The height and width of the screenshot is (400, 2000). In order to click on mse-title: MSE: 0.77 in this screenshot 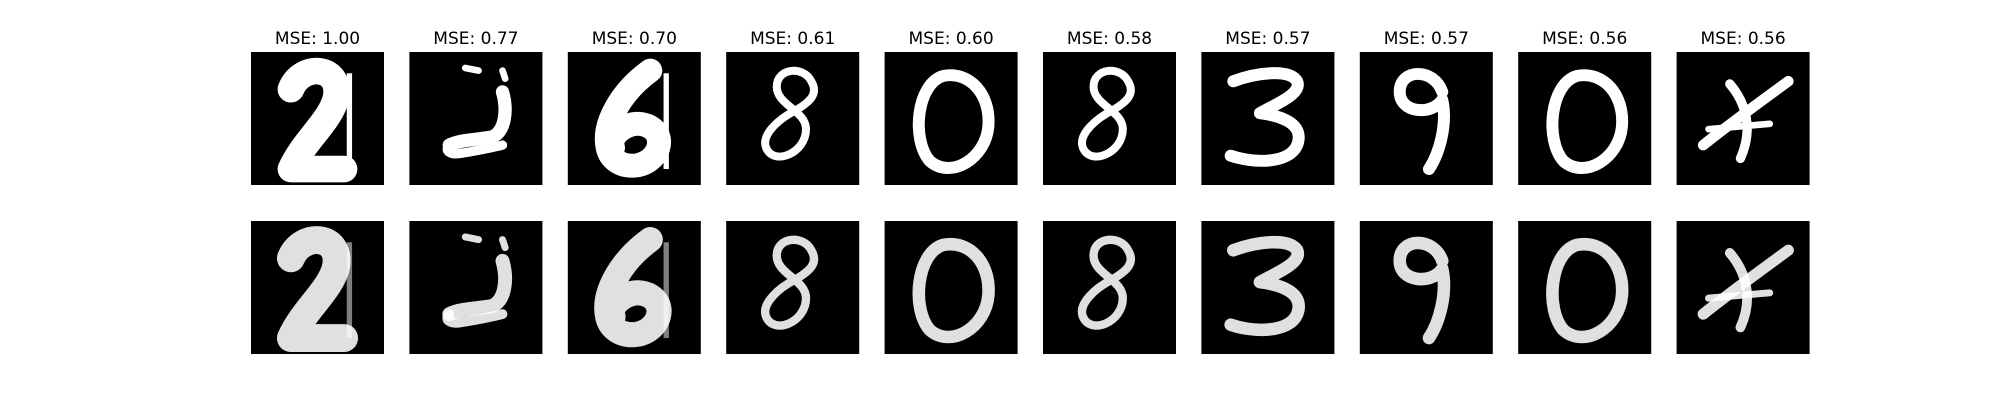, I will do `click(475, 39)`.